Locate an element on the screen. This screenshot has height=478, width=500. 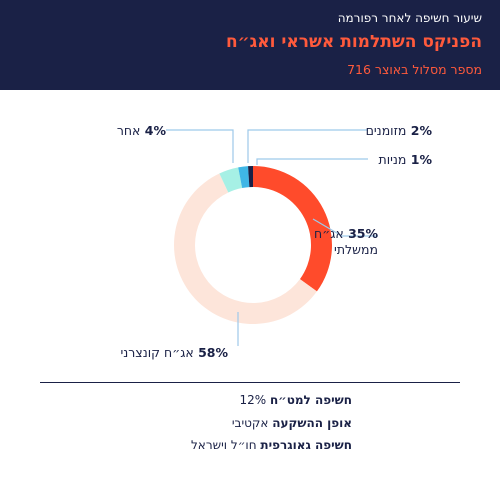
info-row-geographic-exposure: חשיפה גאוגרפית חו״ל וישראל is located at coordinates (271, 445).